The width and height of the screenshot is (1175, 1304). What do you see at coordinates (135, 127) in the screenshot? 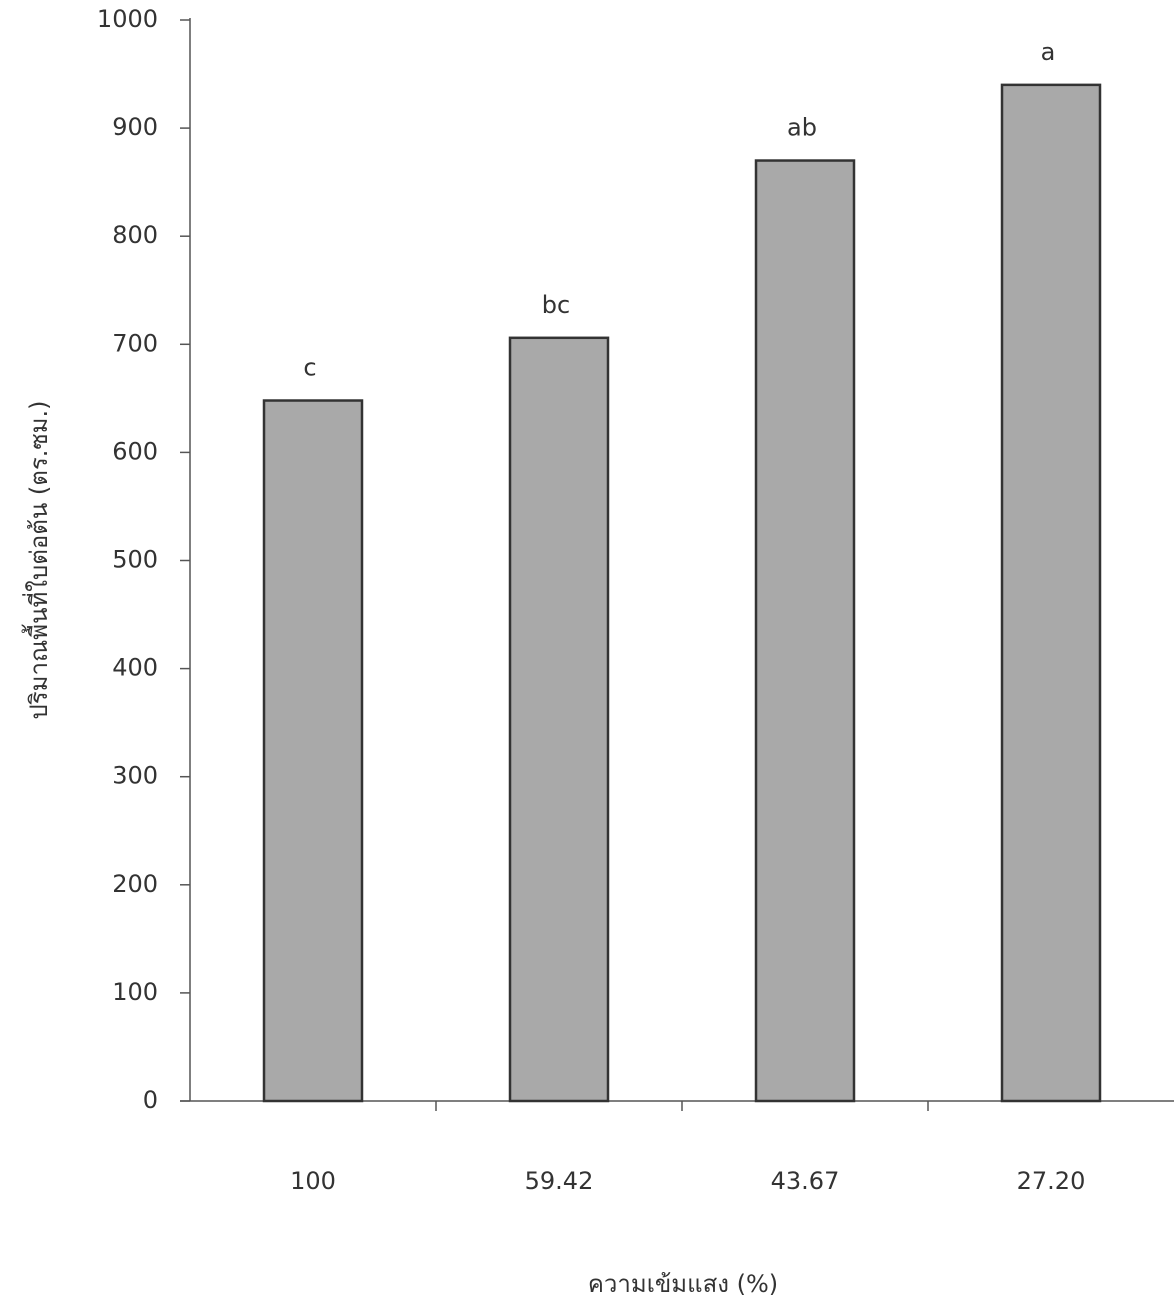
I see `y-tick-label: 900` at bounding box center [135, 127].